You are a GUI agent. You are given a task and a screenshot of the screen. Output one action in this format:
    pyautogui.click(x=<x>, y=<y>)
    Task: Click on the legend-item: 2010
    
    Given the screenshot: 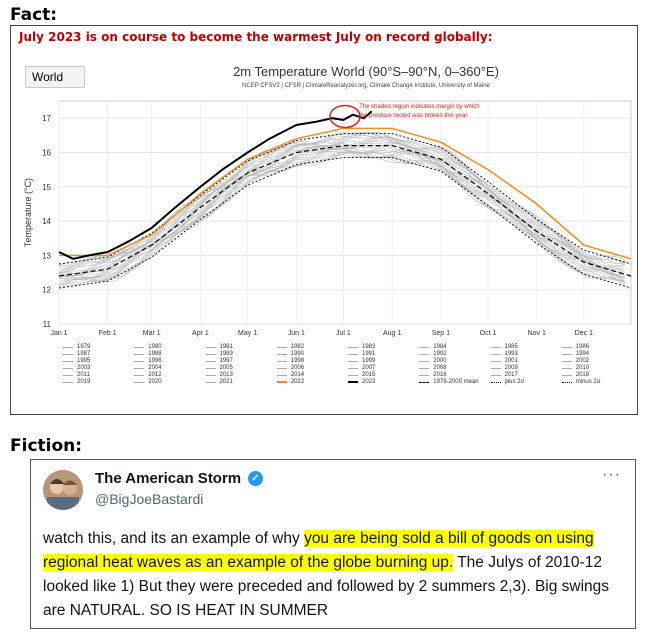 What is the action you would take?
    pyautogui.click(x=597, y=368)
    